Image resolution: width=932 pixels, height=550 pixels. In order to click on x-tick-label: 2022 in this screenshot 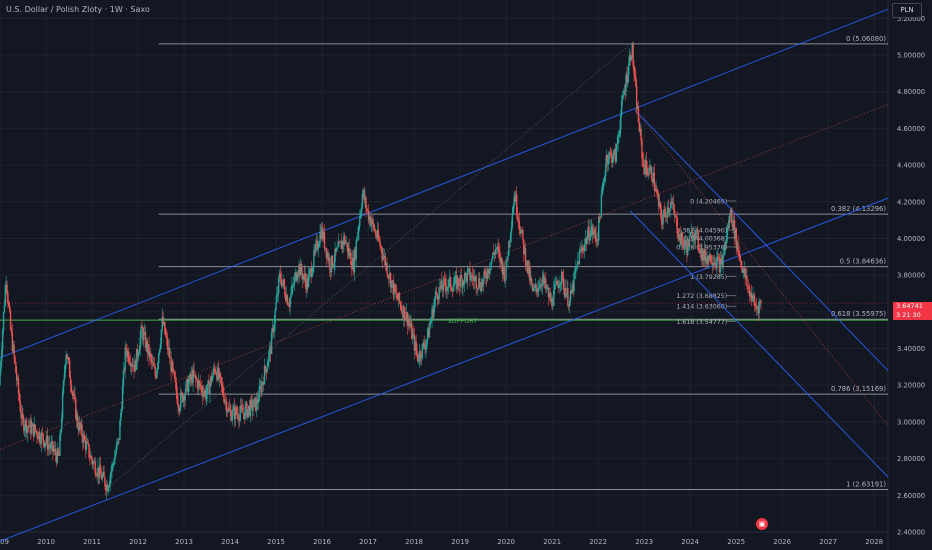, I will do `click(598, 542)`.